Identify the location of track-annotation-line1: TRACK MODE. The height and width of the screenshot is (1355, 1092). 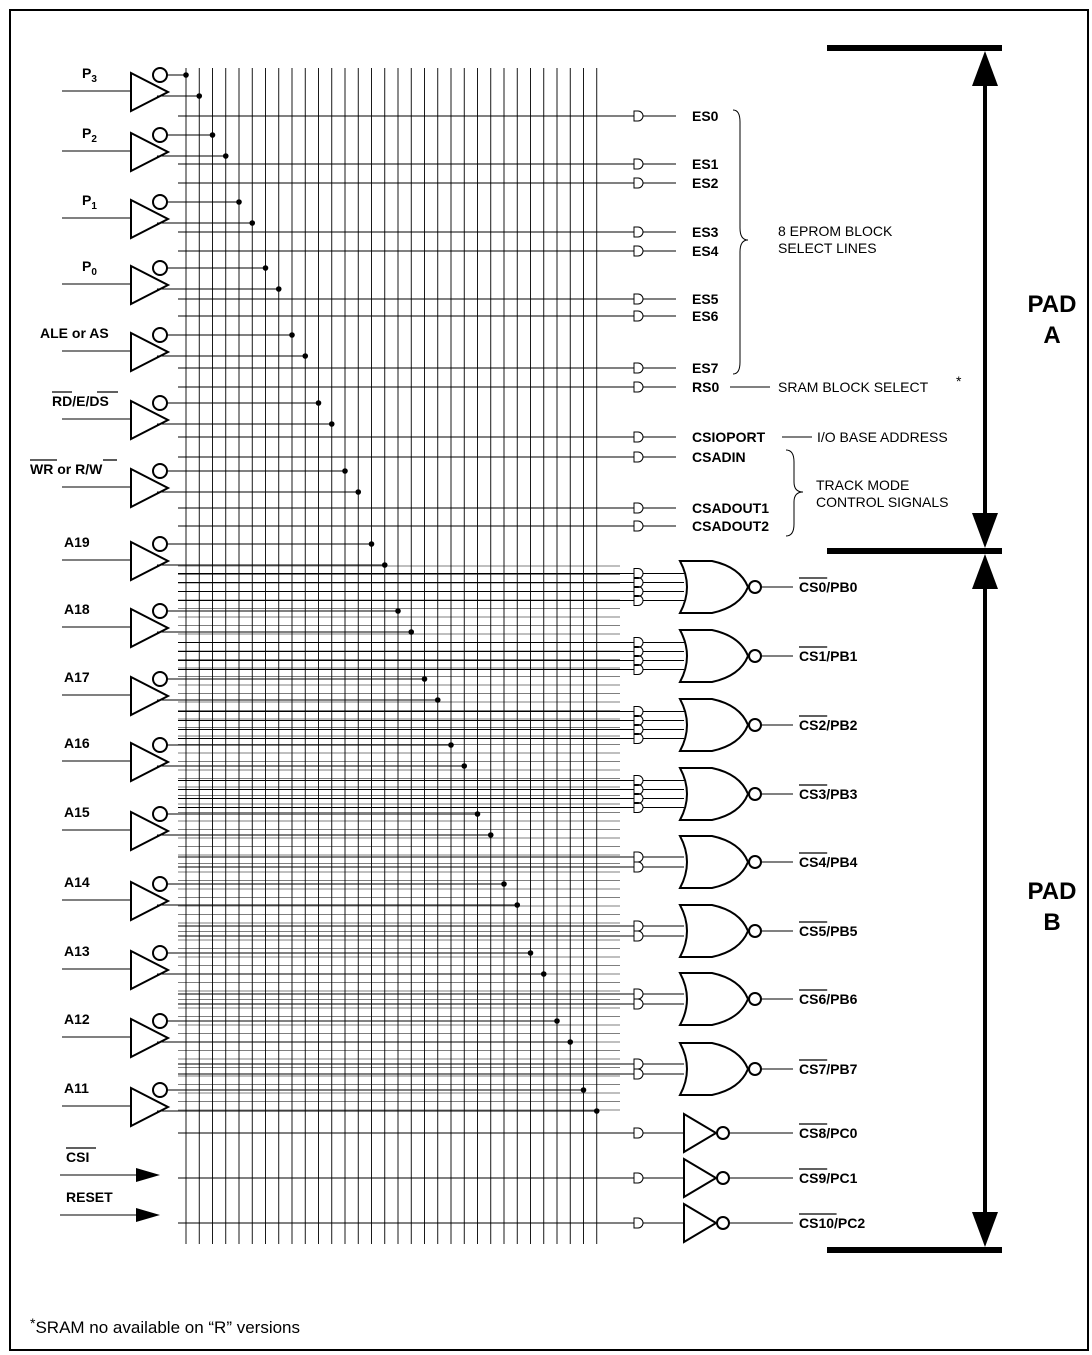
(862, 485).